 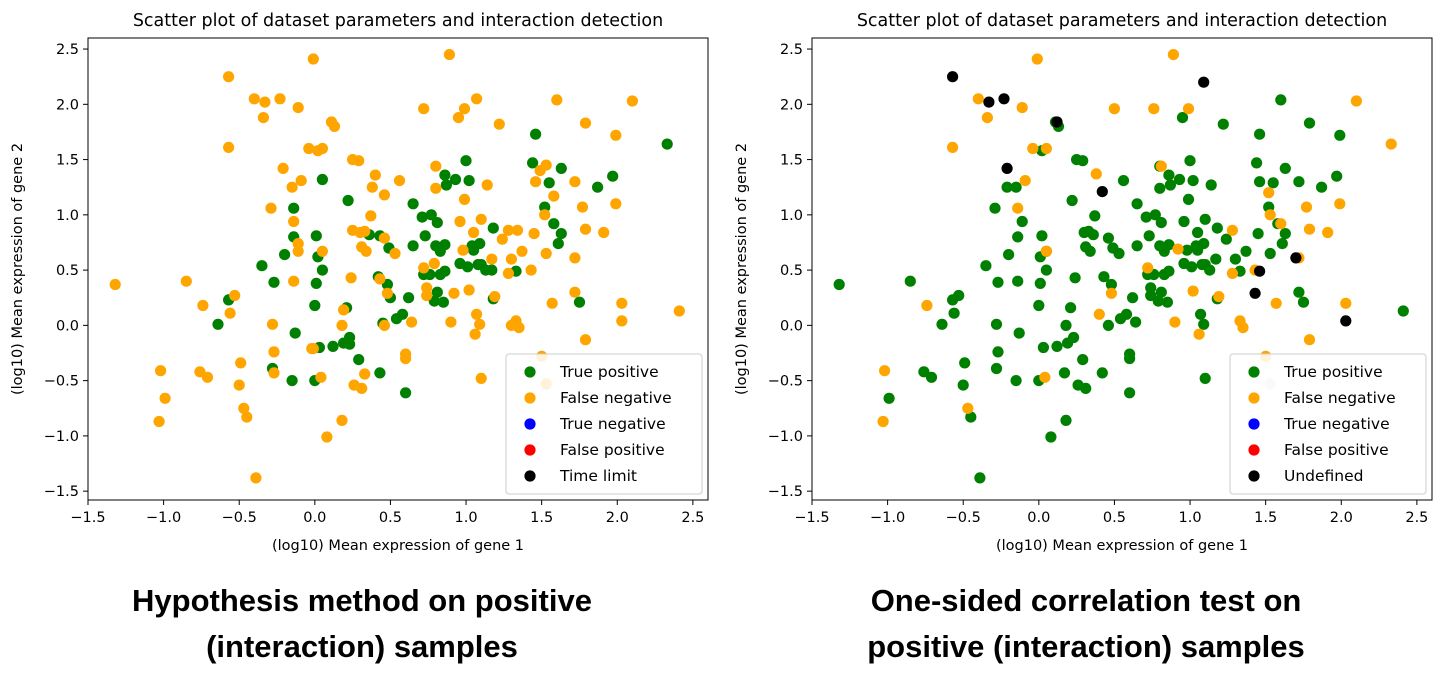 What do you see at coordinates (61, 492) in the screenshot?
I see `left-ytick-label: −1.5` at bounding box center [61, 492].